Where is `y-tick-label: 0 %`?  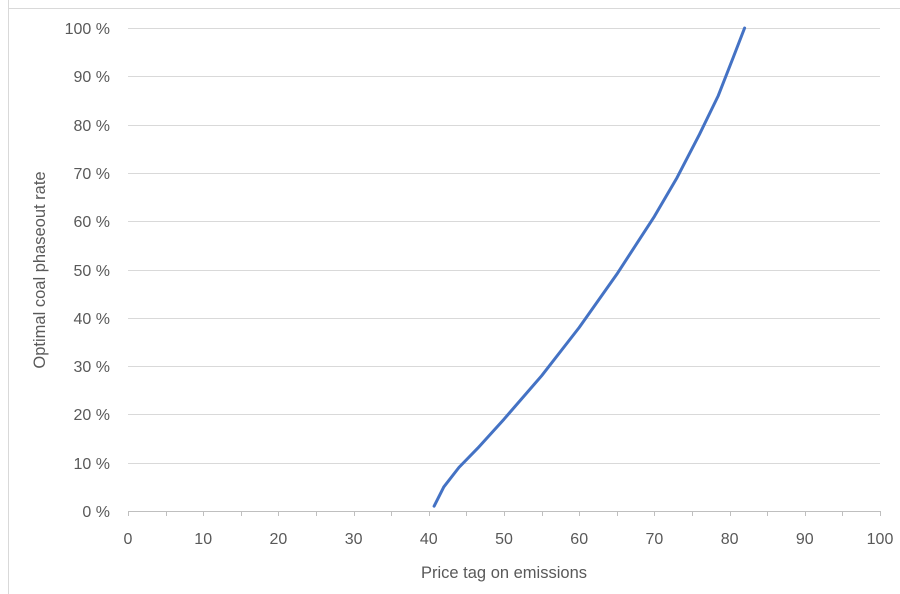 y-tick-label: 0 % is located at coordinates (96, 512).